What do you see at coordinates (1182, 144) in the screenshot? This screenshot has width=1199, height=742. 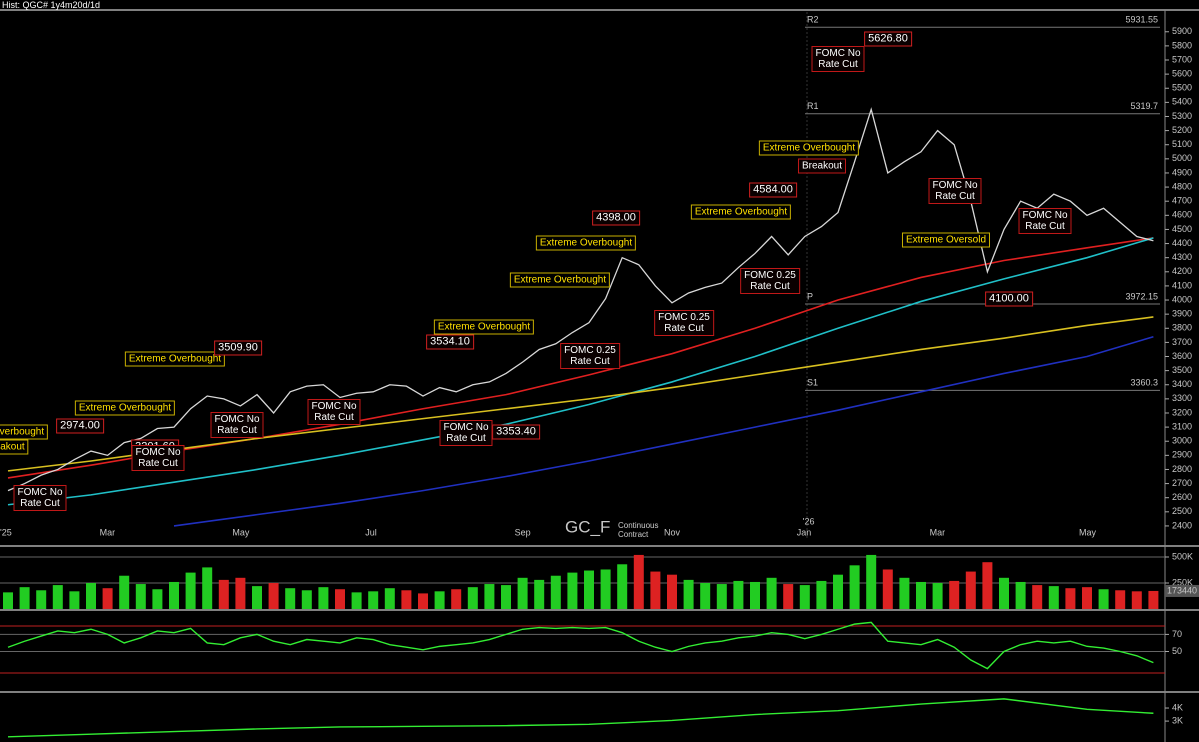 I see `y-tick-label: 5100` at bounding box center [1182, 144].